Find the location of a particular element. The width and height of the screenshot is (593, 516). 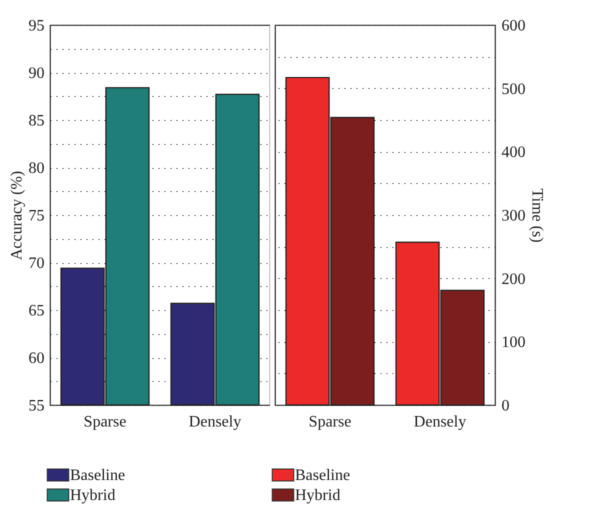

y-tick-label: 90 is located at coordinates (36, 73).